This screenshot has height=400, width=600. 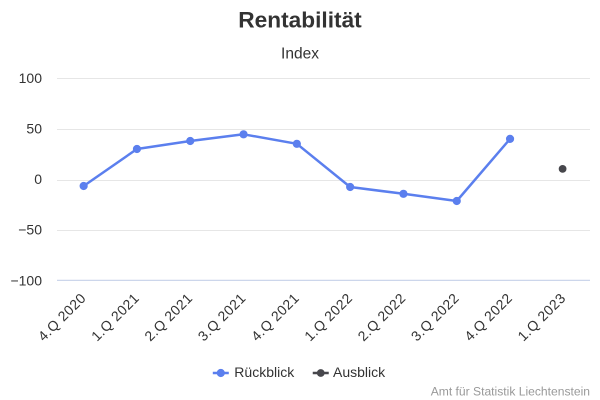 What do you see at coordinates (510, 392) in the screenshot?
I see `svg-text:Amt für Statistik Liechtenstei: Amt für Statistik Liechtenstein` at bounding box center [510, 392].